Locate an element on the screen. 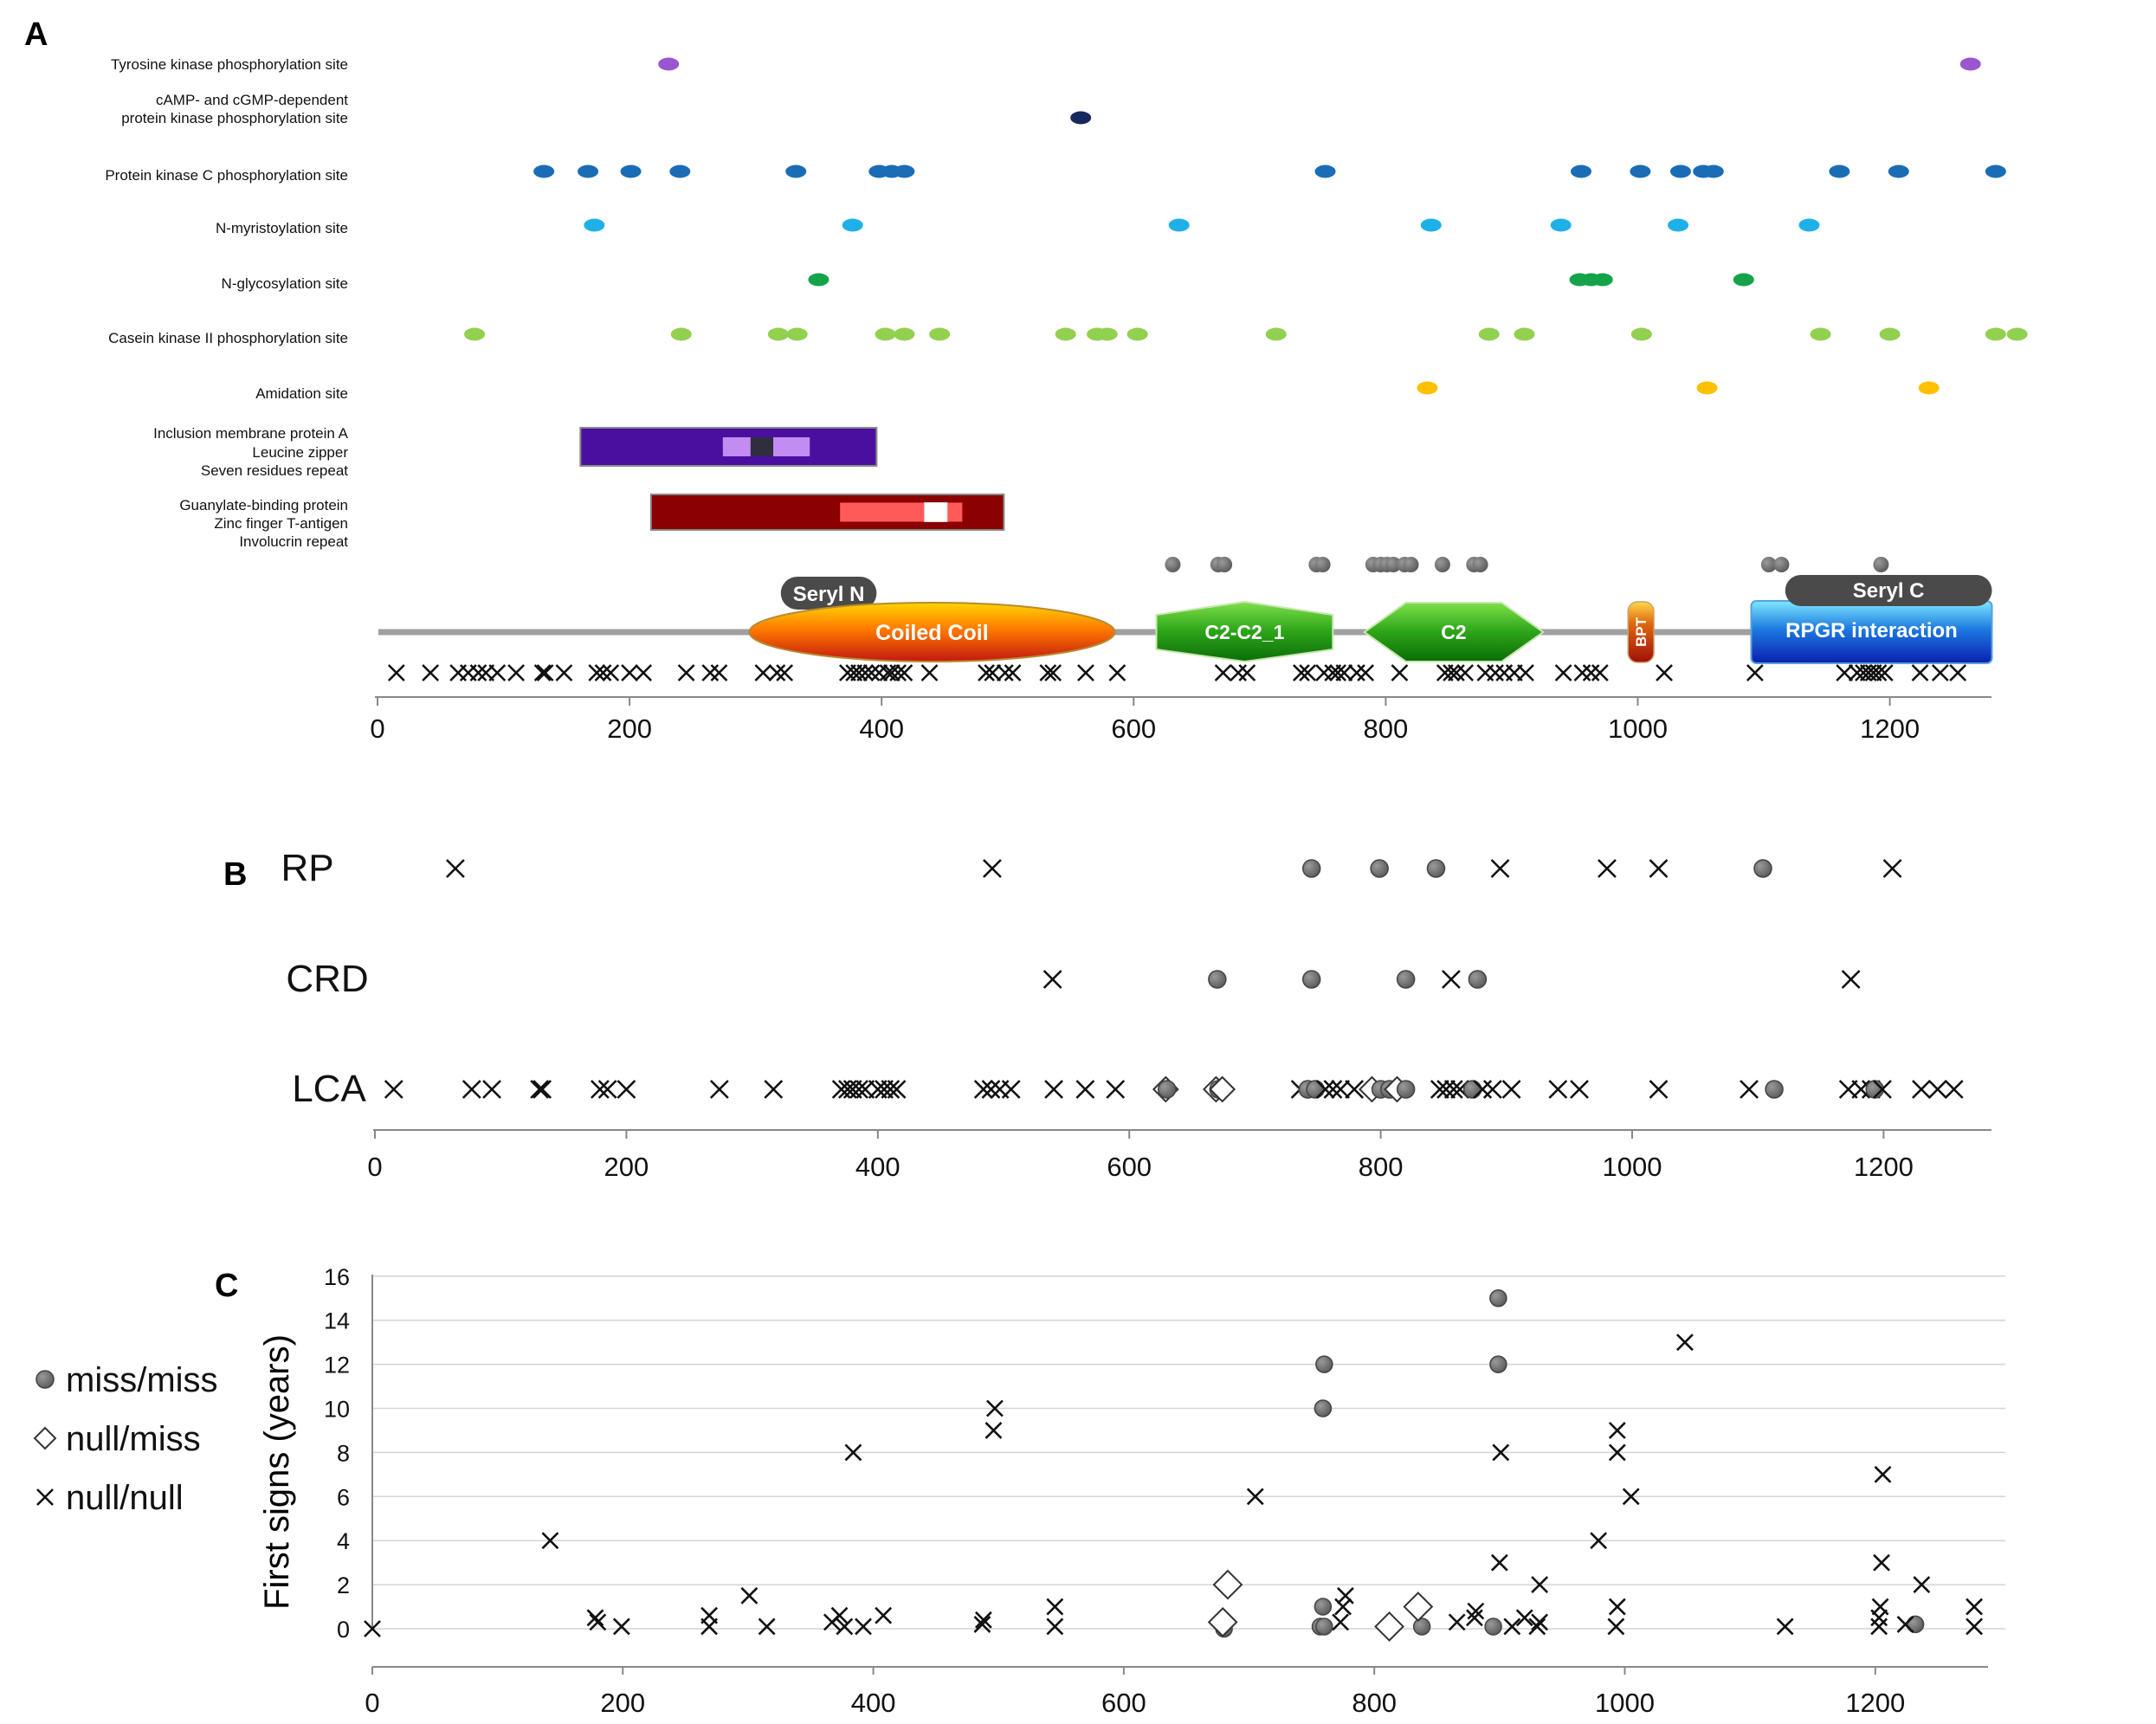 The width and height of the screenshot is (2156, 1724). y-tick-label: 16 is located at coordinates (337, 1277).